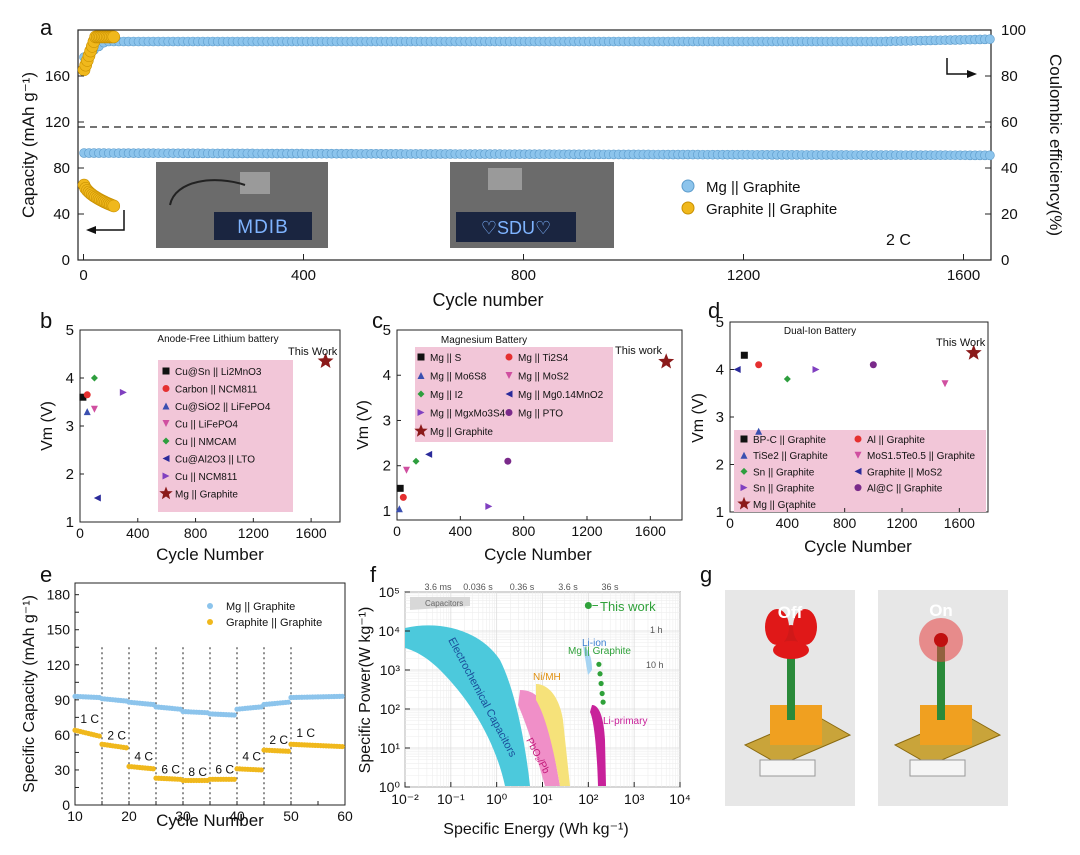 The width and height of the screenshot is (1080, 855). I want to click on d-xtick-label-2: 800, so click(845, 523).